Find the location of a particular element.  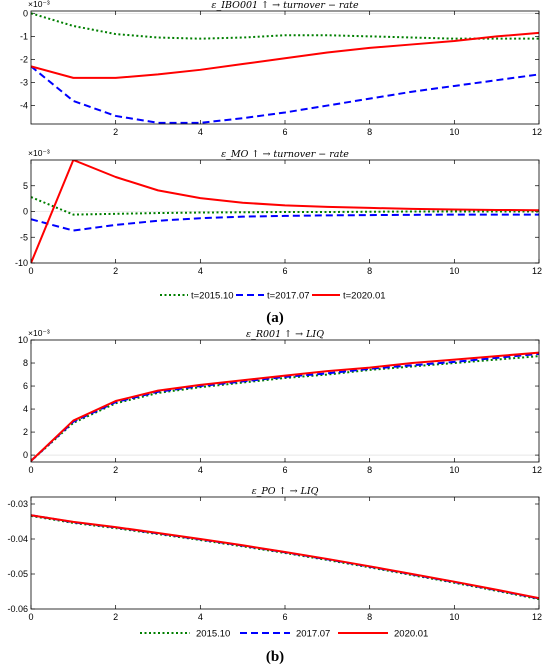

legend-a-label-2: t=2017.07 is located at coordinates (288, 296).